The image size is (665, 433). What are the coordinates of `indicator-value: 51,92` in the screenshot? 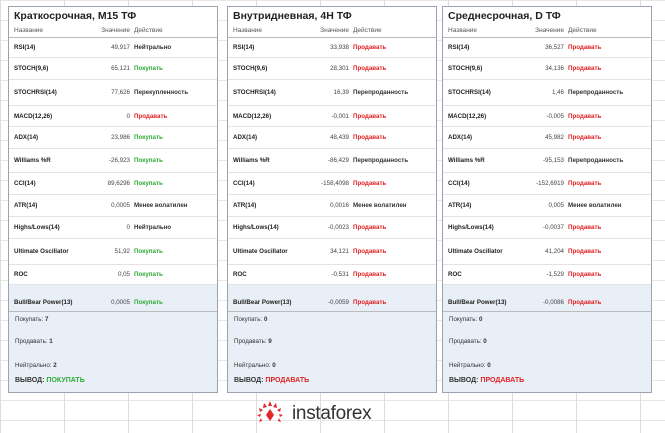 It's located at (122, 251).